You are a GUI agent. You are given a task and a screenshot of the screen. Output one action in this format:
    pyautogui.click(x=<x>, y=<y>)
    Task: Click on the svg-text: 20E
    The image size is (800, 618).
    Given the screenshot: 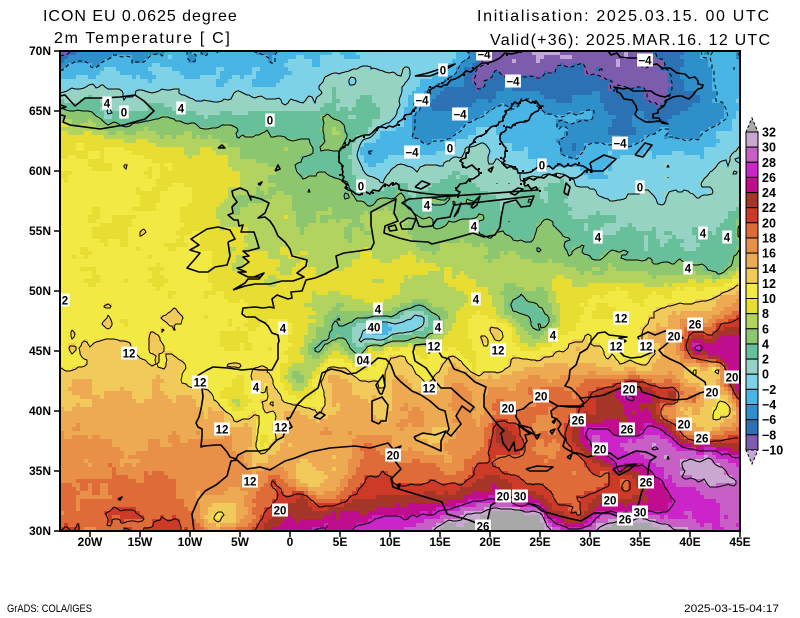 What is the action you would take?
    pyautogui.click(x=489, y=542)
    